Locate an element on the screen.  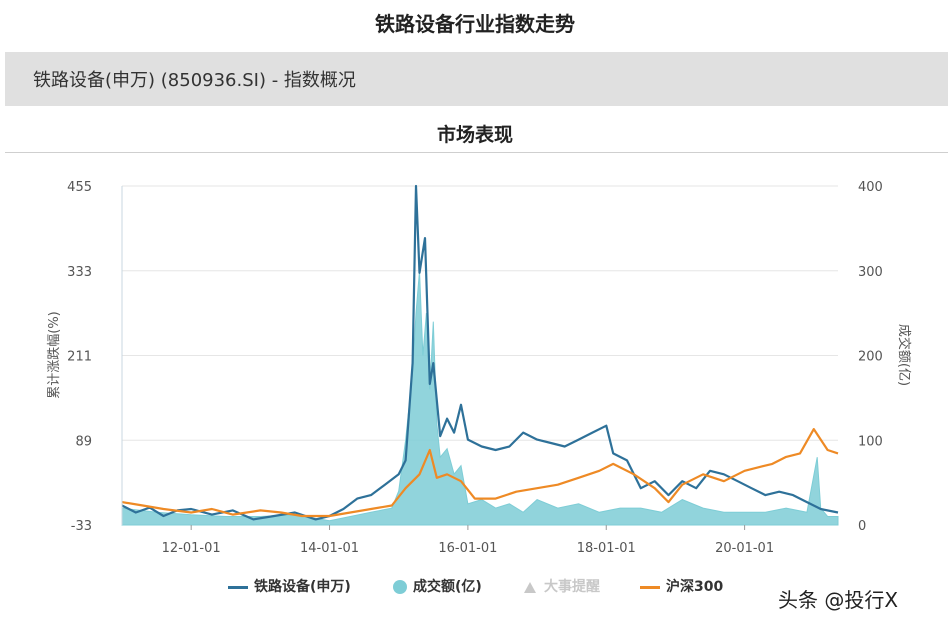
page-title: 铁路设备行业指数走势 is located at coordinates (475, 24).